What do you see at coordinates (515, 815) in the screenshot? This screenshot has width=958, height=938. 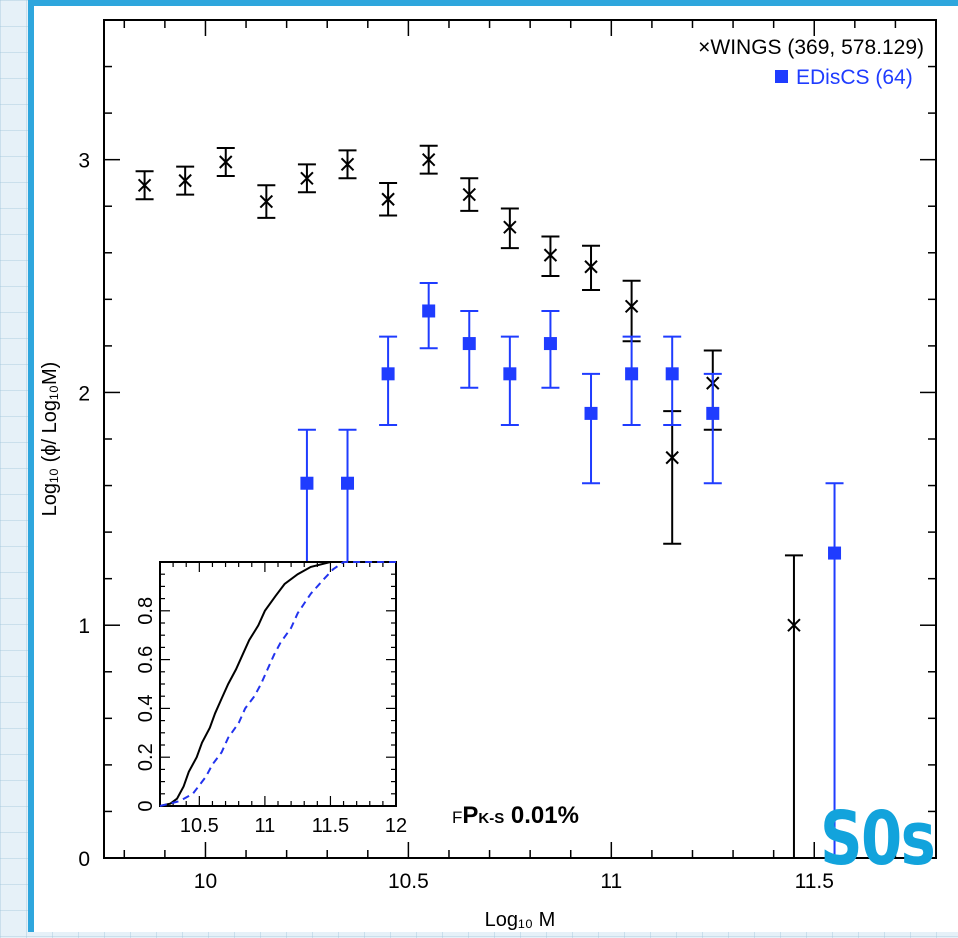 I see `ks-probability-label: FPK-S 0.01%` at bounding box center [515, 815].